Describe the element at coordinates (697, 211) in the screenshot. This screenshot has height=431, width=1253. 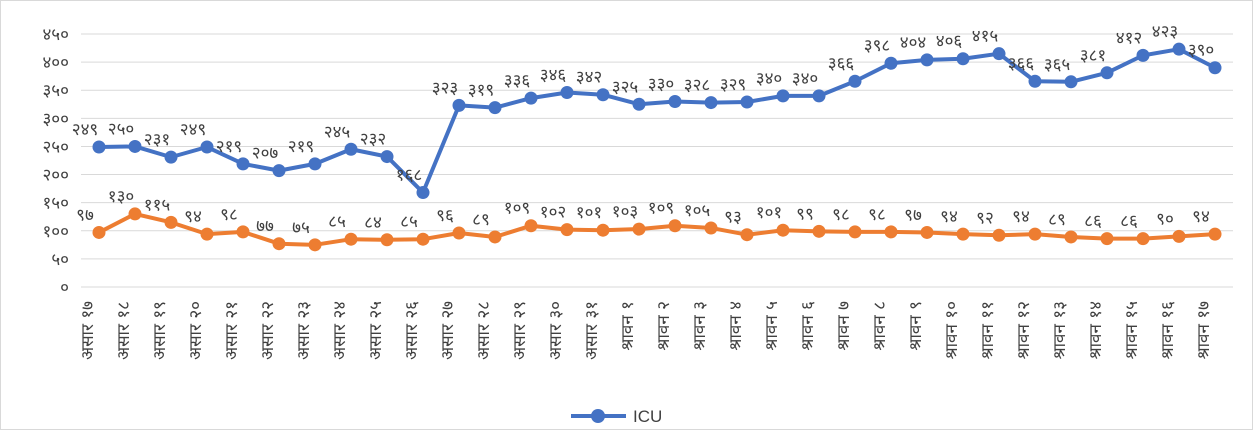
I see `data-label: १०५` at that location.